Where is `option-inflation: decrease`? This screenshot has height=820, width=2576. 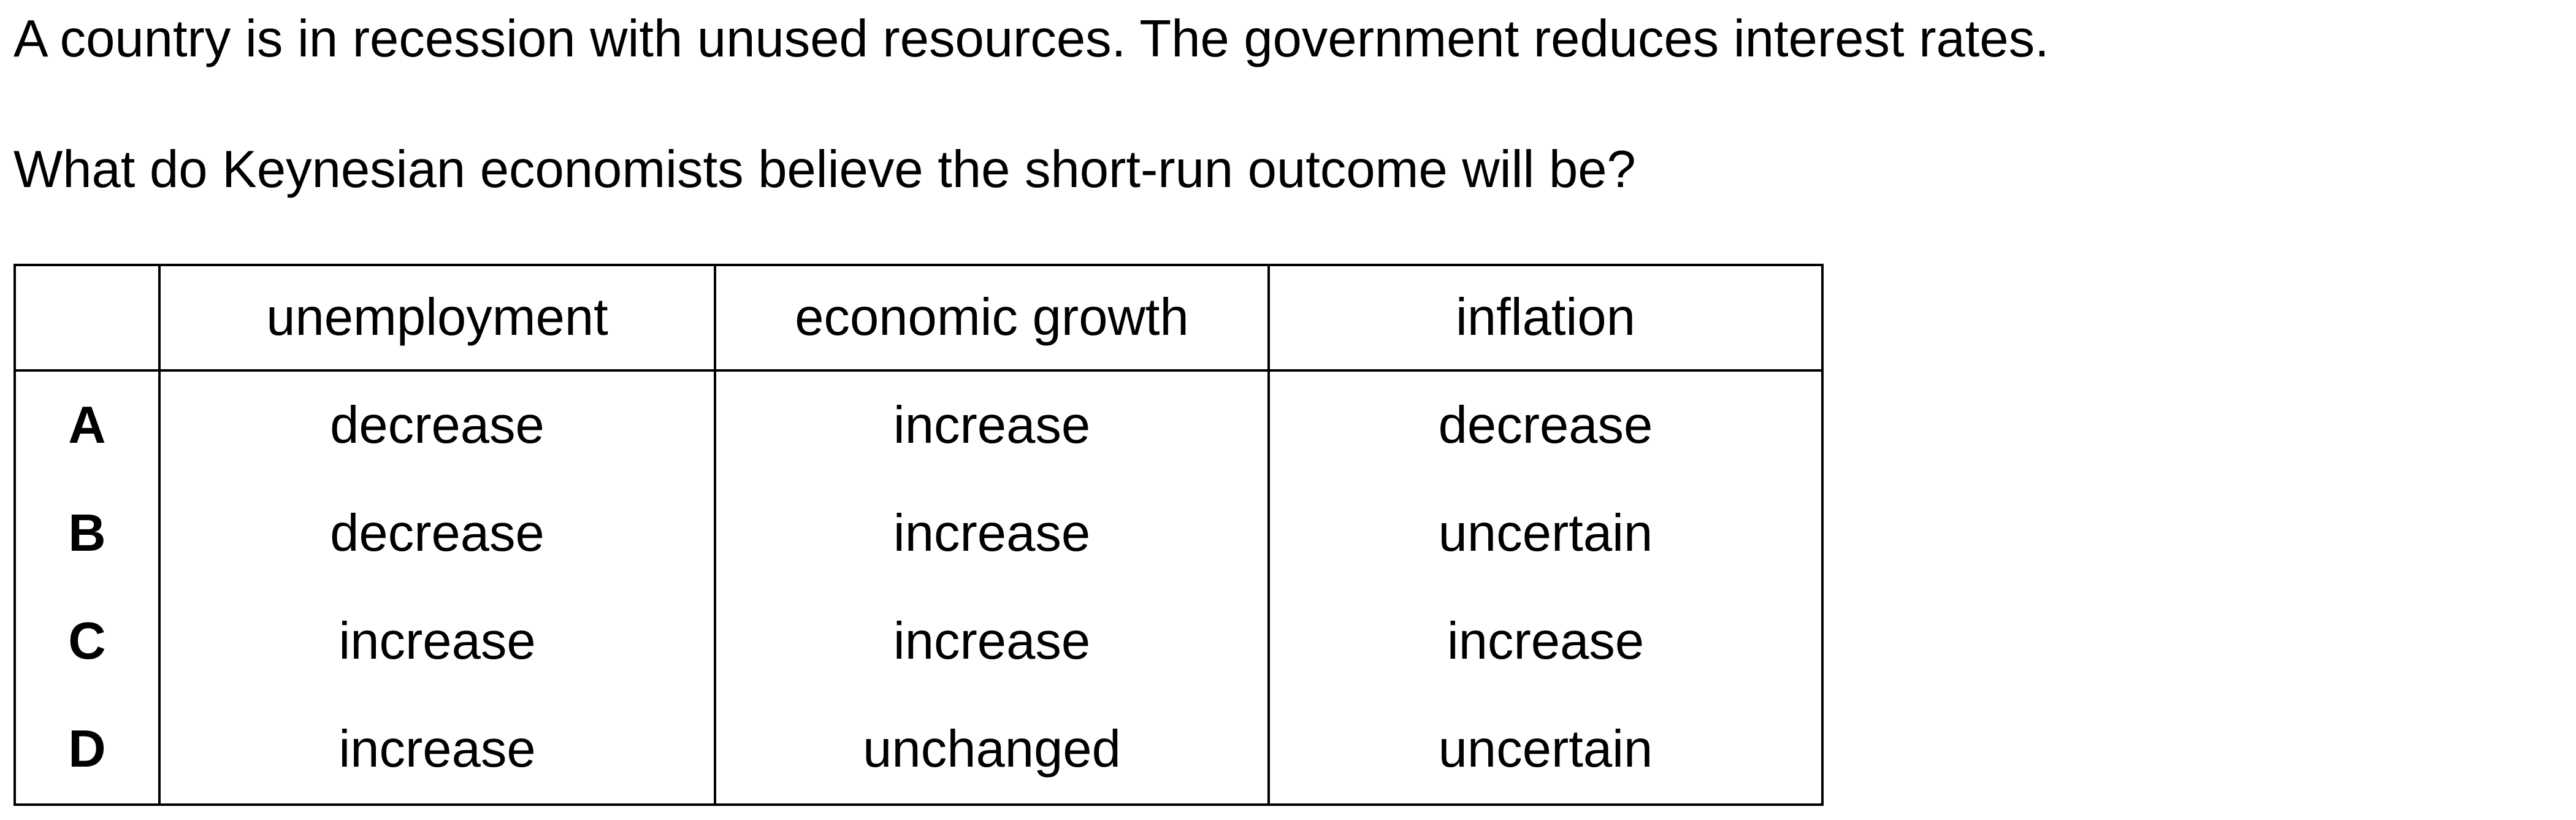 option-inflation: decrease is located at coordinates (1545, 425).